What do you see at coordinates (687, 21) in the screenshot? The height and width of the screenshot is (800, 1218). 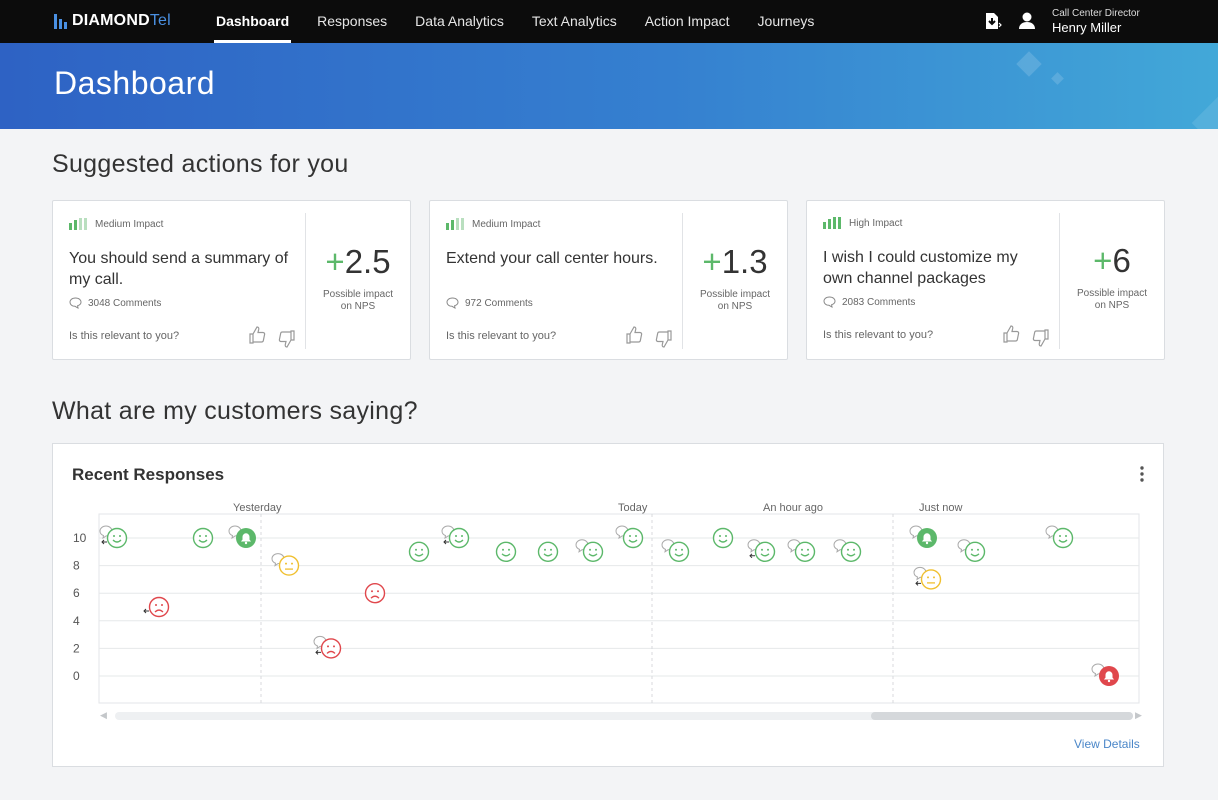 I see `nav-item-action-impact: Action Impact` at bounding box center [687, 21].